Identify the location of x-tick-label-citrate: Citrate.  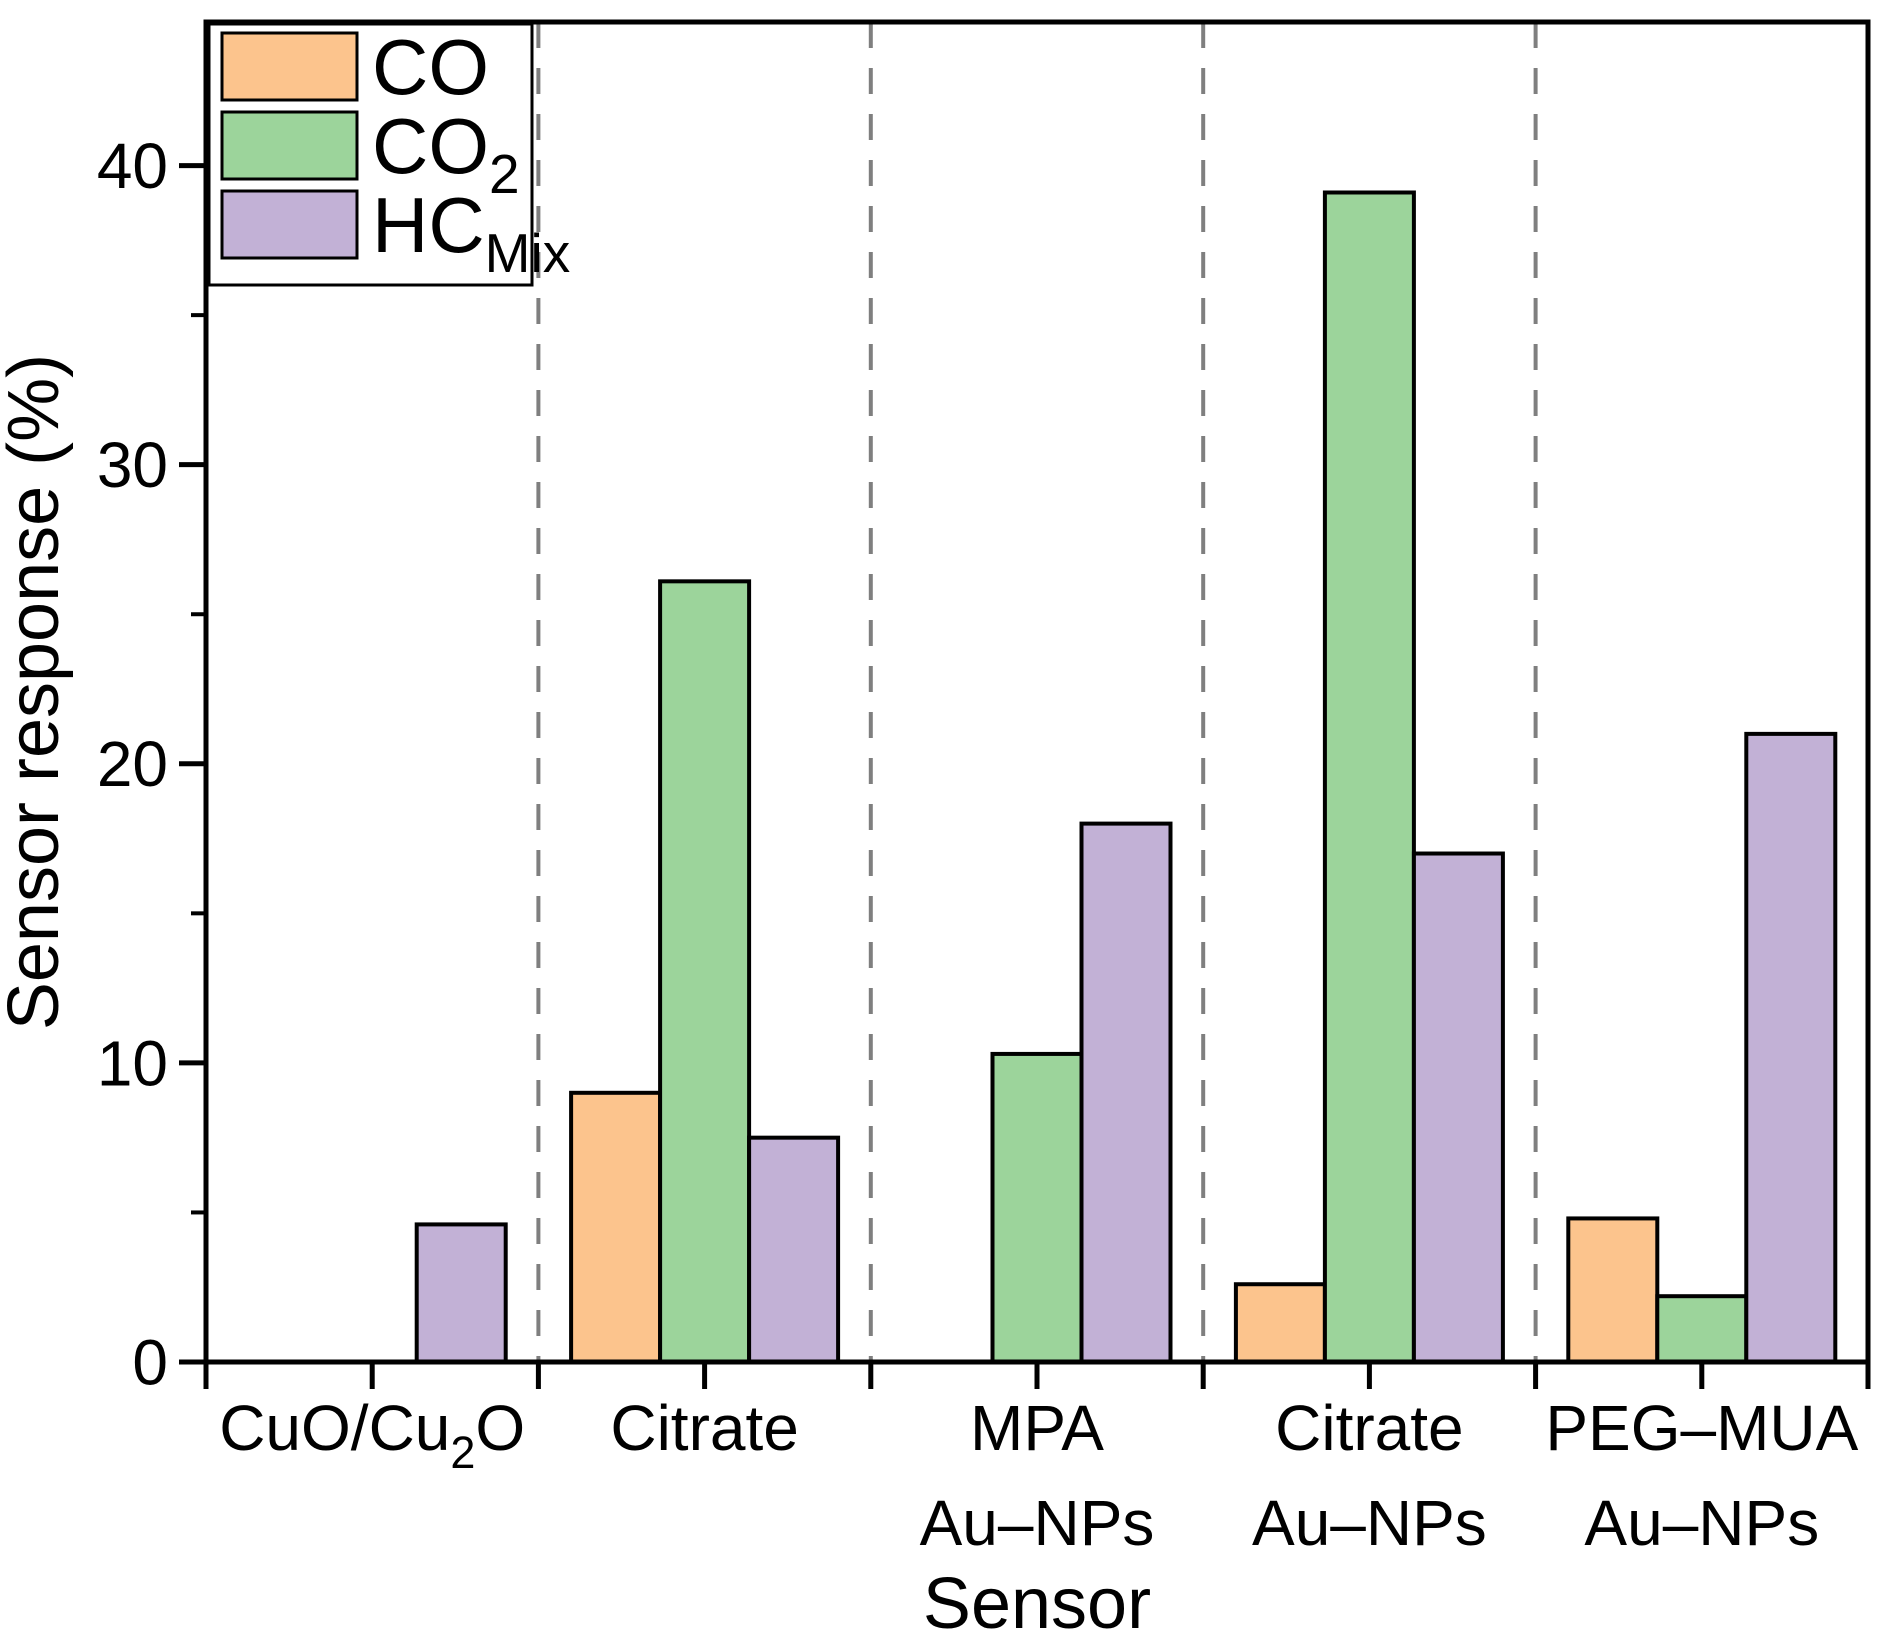
(704, 1428).